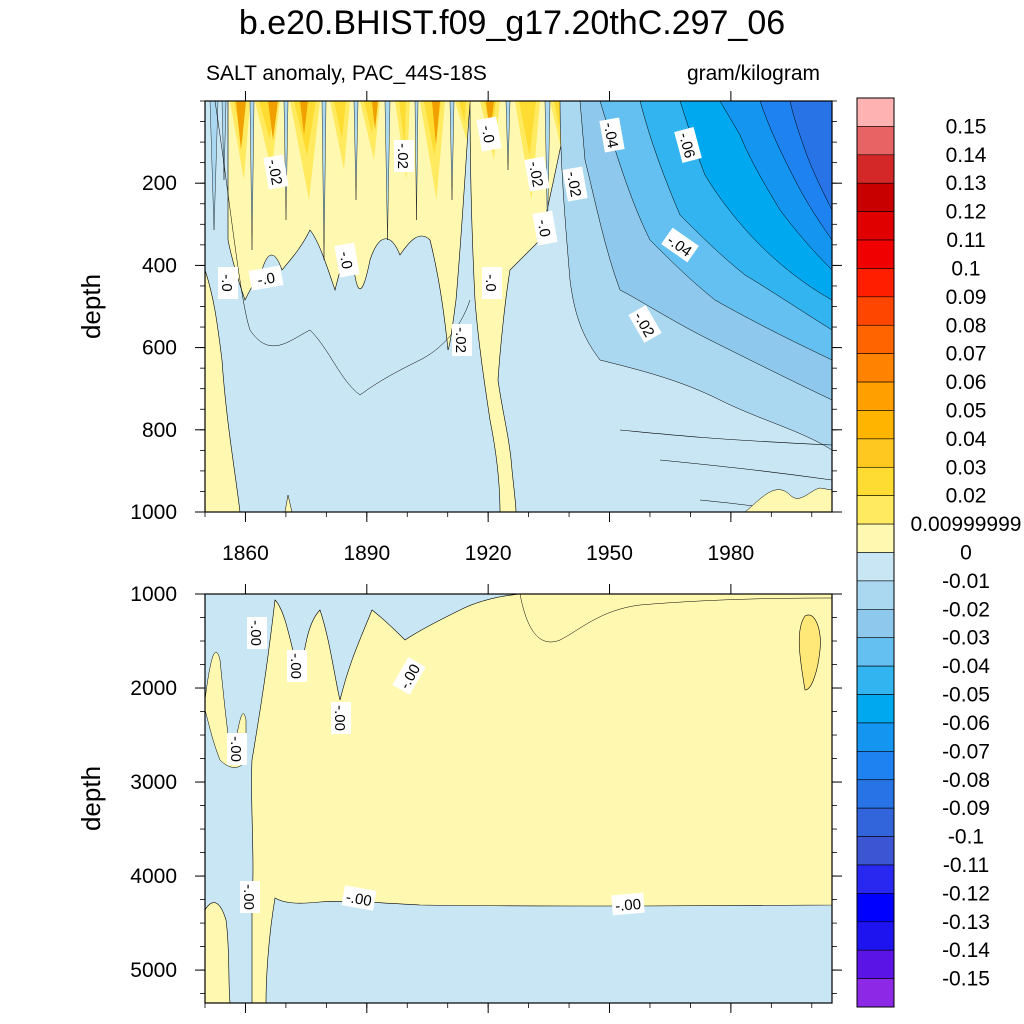 The image size is (1024, 1024). I want to click on y-tick-label: 600, so click(159, 348).